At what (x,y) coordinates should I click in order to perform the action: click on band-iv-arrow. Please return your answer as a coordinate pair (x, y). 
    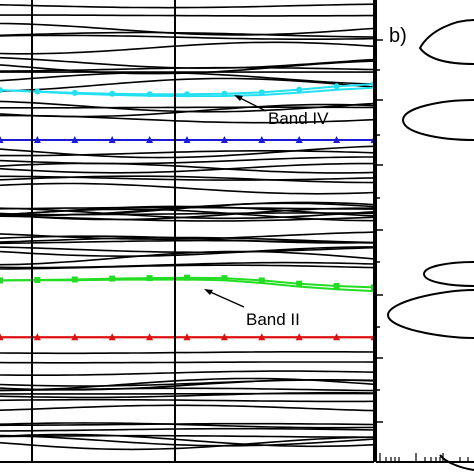
    Looking at the image, I should click on (252, 104).